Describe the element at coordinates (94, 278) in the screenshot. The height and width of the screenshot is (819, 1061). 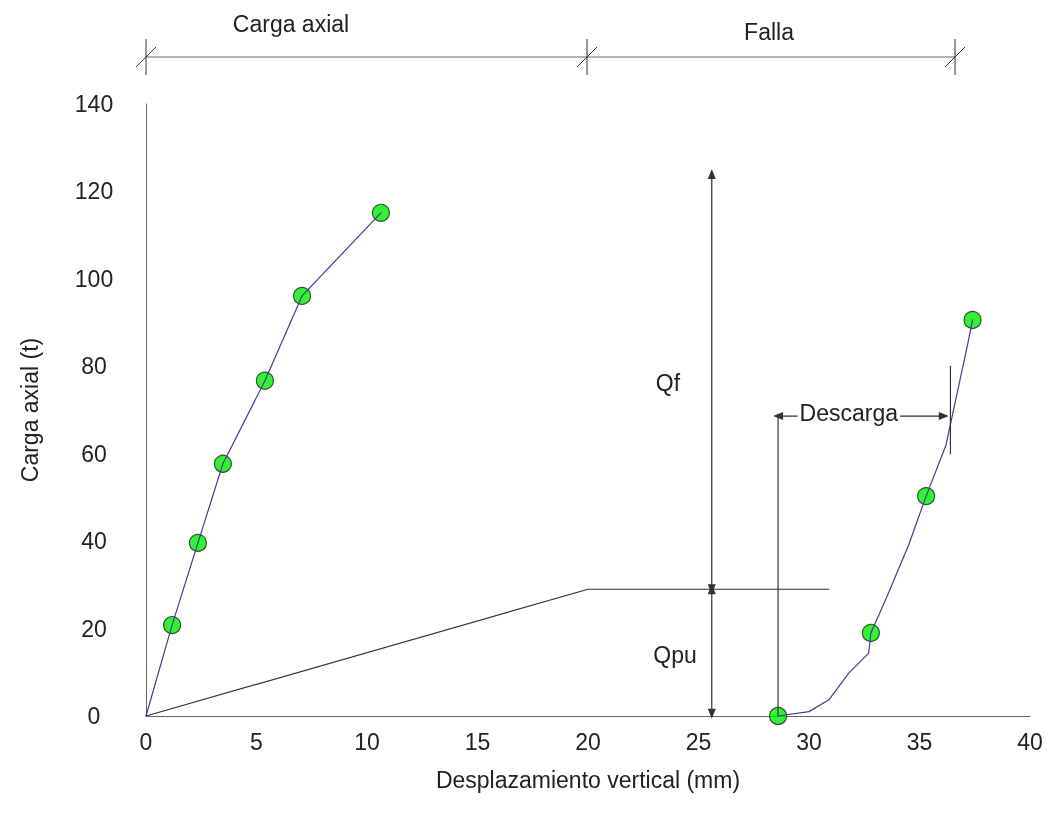
I see `y-tick-label: 100` at that location.